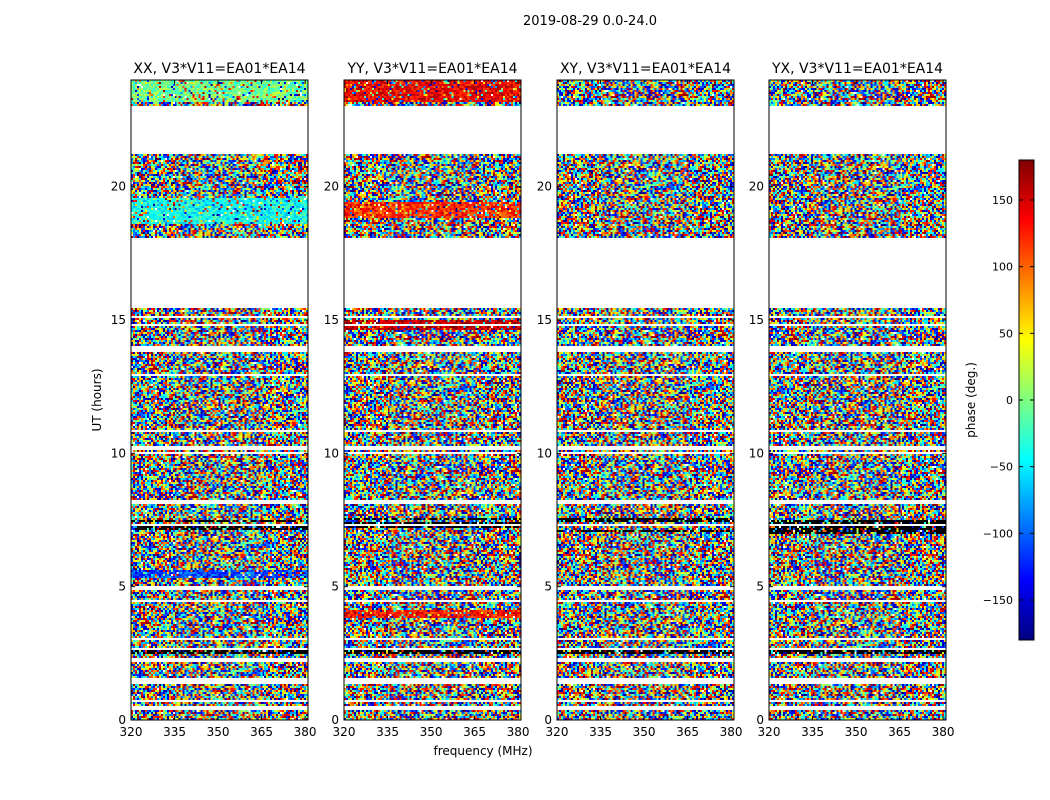 This screenshot has height=800, width=1050. What do you see at coordinates (1002, 200) in the screenshot?
I see `colorbar-tick-label: 150` at bounding box center [1002, 200].